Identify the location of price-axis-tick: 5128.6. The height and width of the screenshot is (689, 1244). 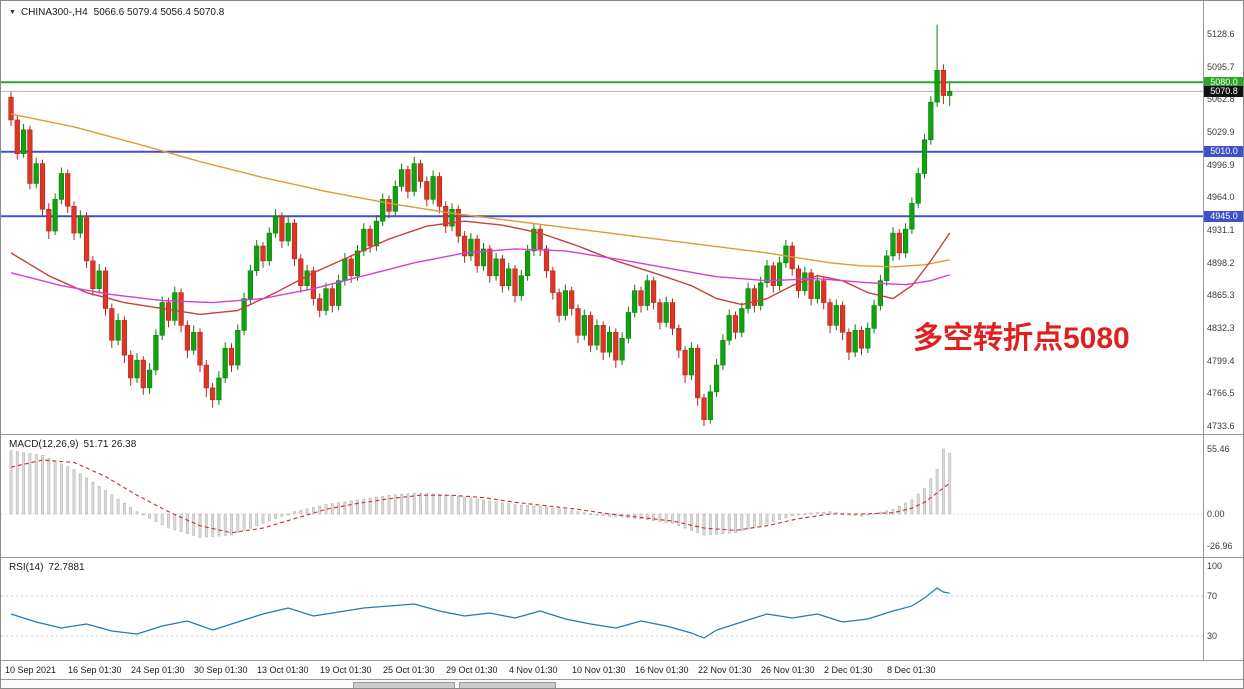
(1221, 34).